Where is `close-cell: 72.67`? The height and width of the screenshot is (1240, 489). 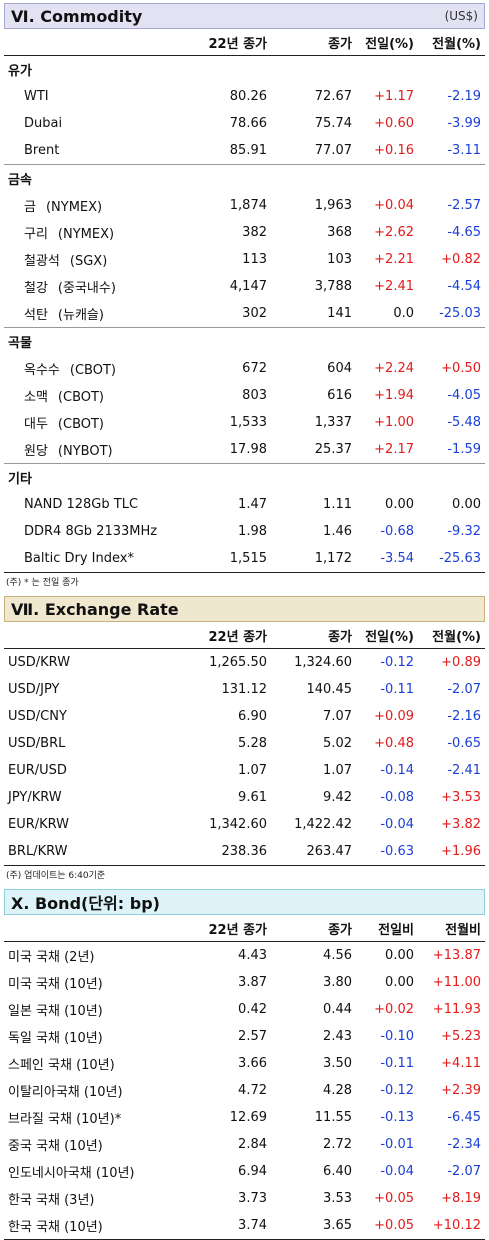 close-cell: 72.67 is located at coordinates (333, 96).